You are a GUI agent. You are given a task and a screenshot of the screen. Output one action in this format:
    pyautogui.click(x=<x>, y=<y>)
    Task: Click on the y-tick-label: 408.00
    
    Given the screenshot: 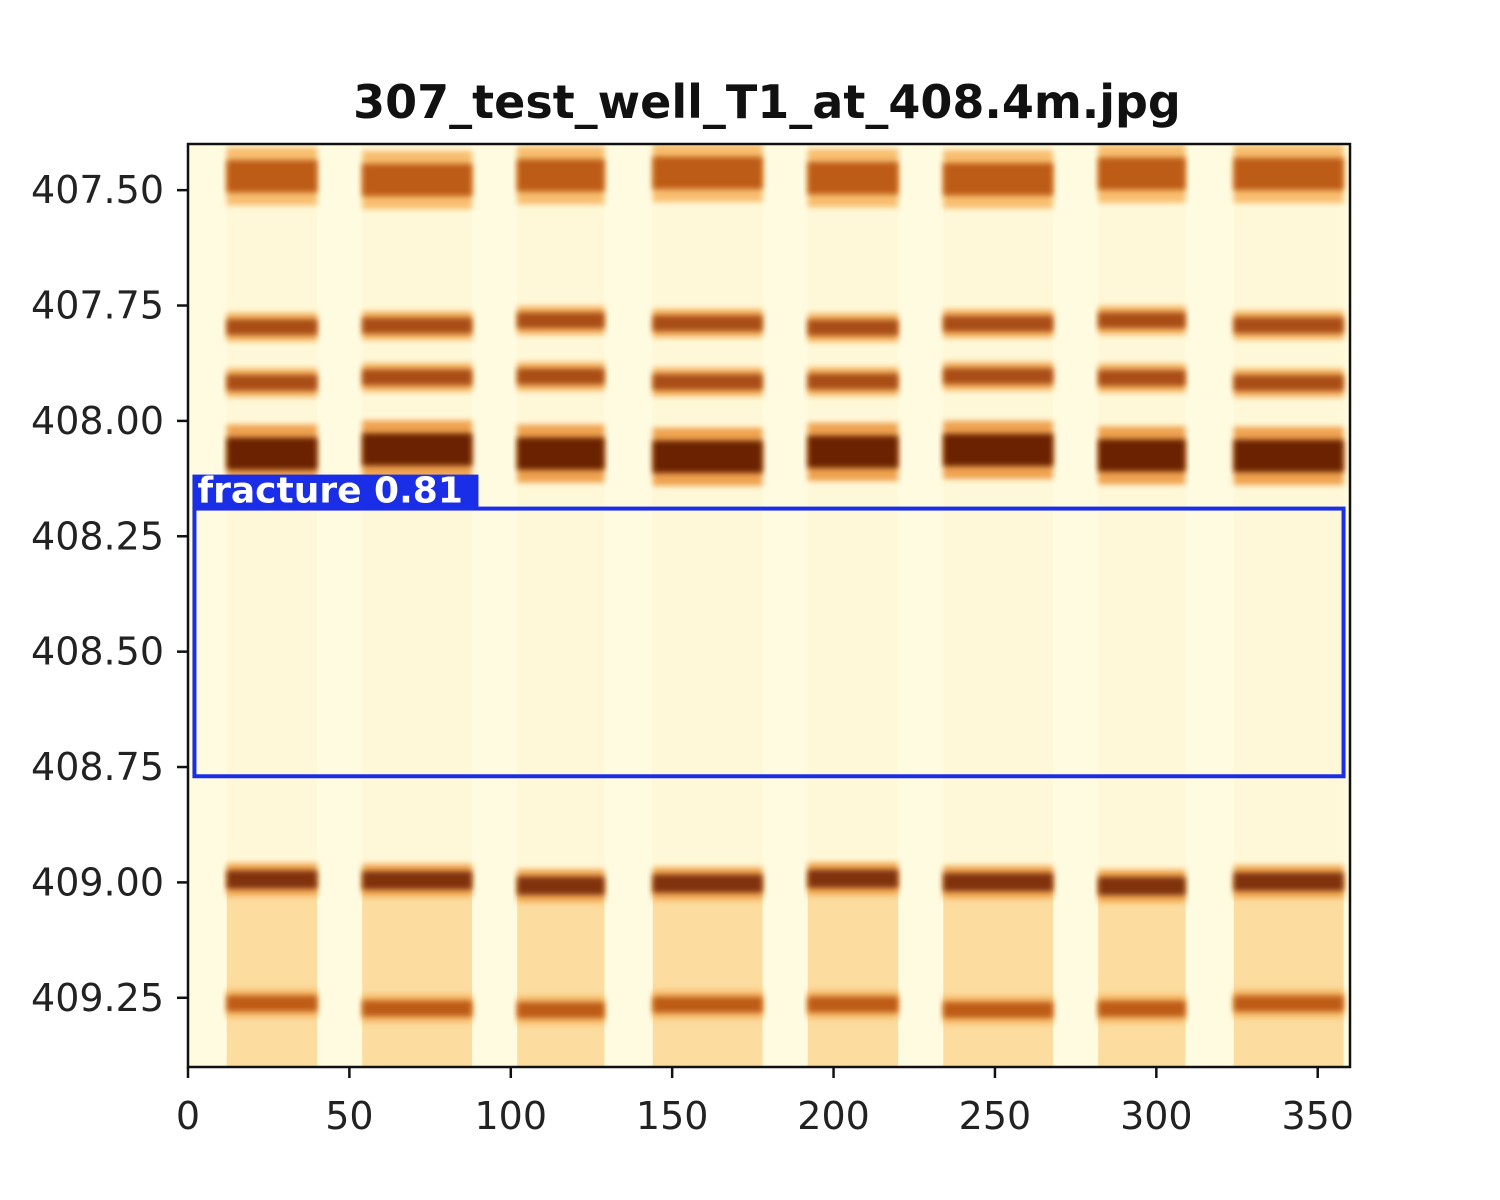 What is the action you would take?
    pyautogui.click(x=97, y=421)
    